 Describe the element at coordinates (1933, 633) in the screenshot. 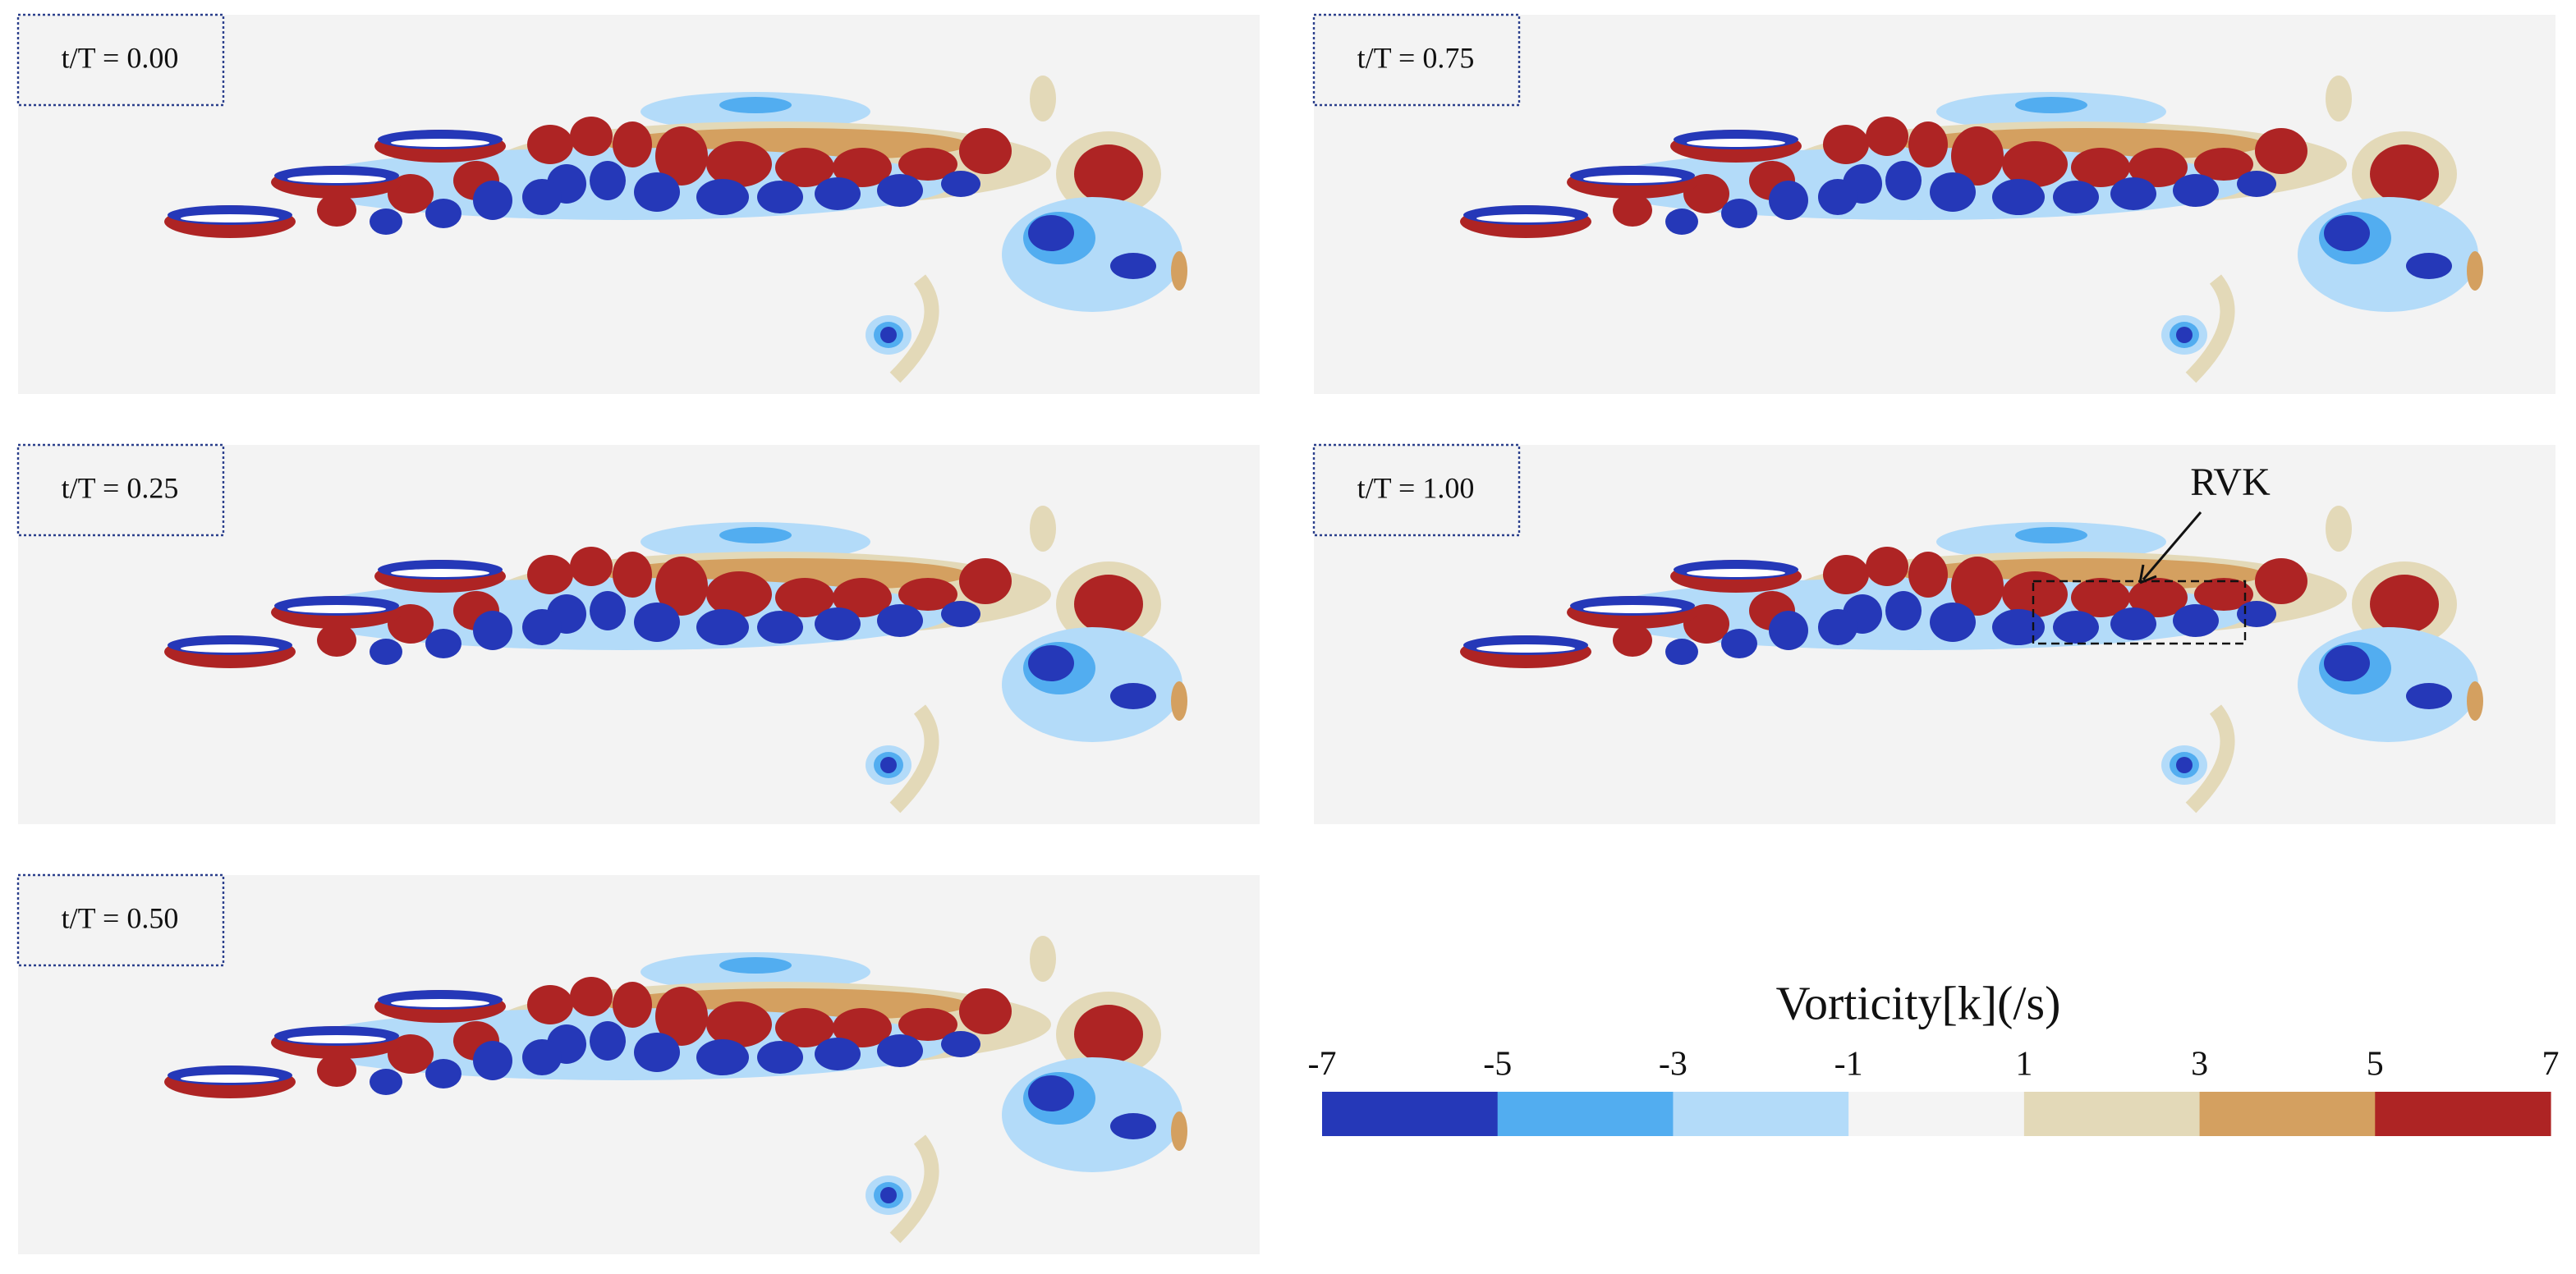

I see `panel: t/T = 1.00 RVK` at that location.